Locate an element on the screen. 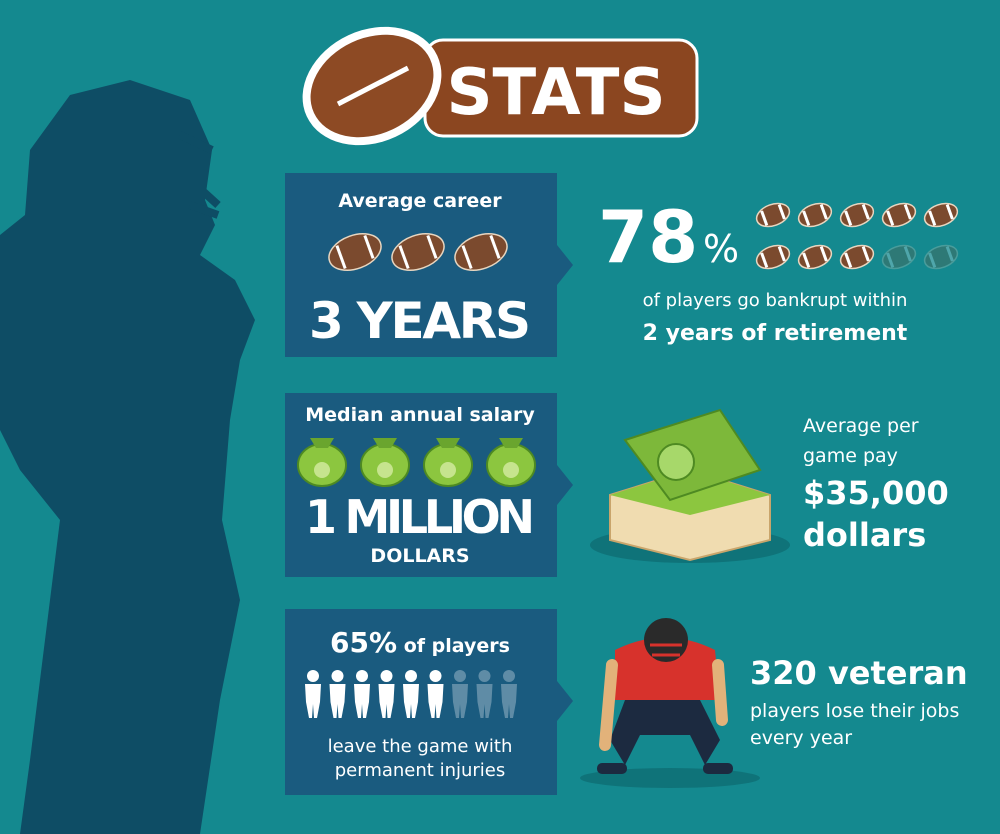  title: STATS is located at coordinates (555, 93).